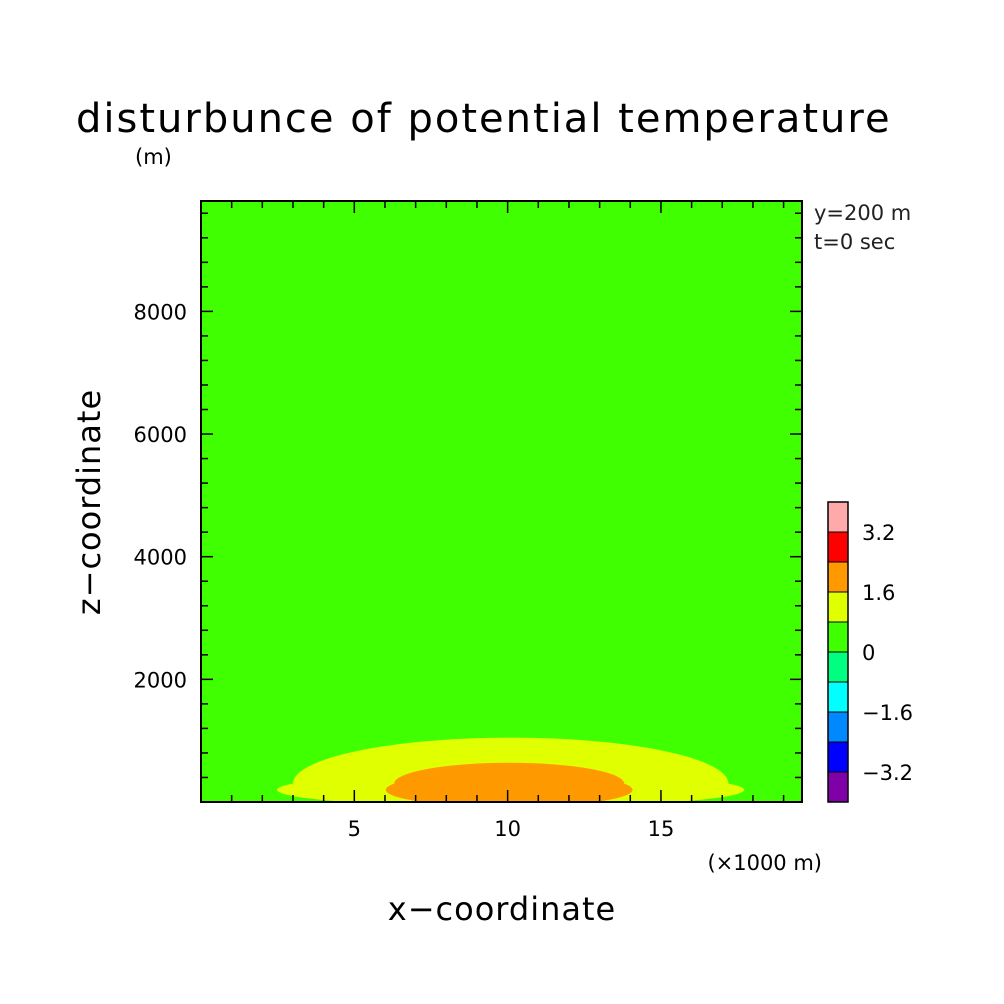 The height and width of the screenshot is (1004, 1004). Describe the element at coordinates (153, 157) in the screenshot. I see `y-unit-label: (m)` at that location.